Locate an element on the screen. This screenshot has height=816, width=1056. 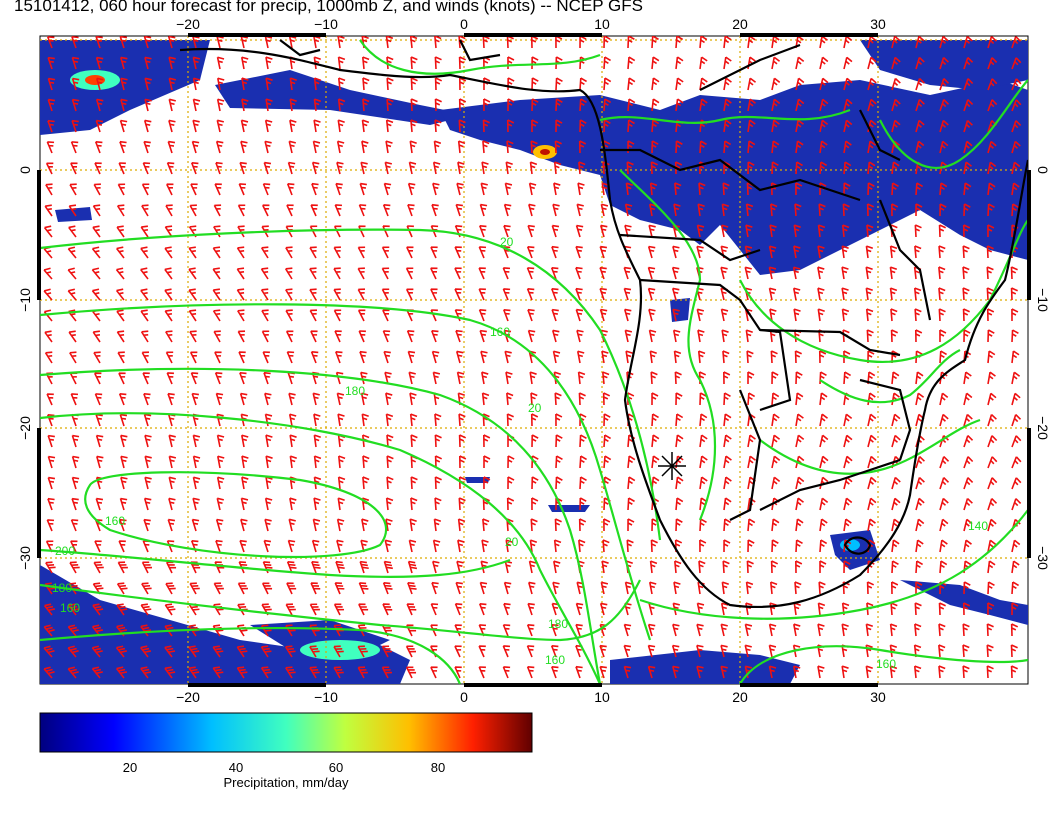
lon-tick-bottom: 30 is located at coordinates (878, 697).